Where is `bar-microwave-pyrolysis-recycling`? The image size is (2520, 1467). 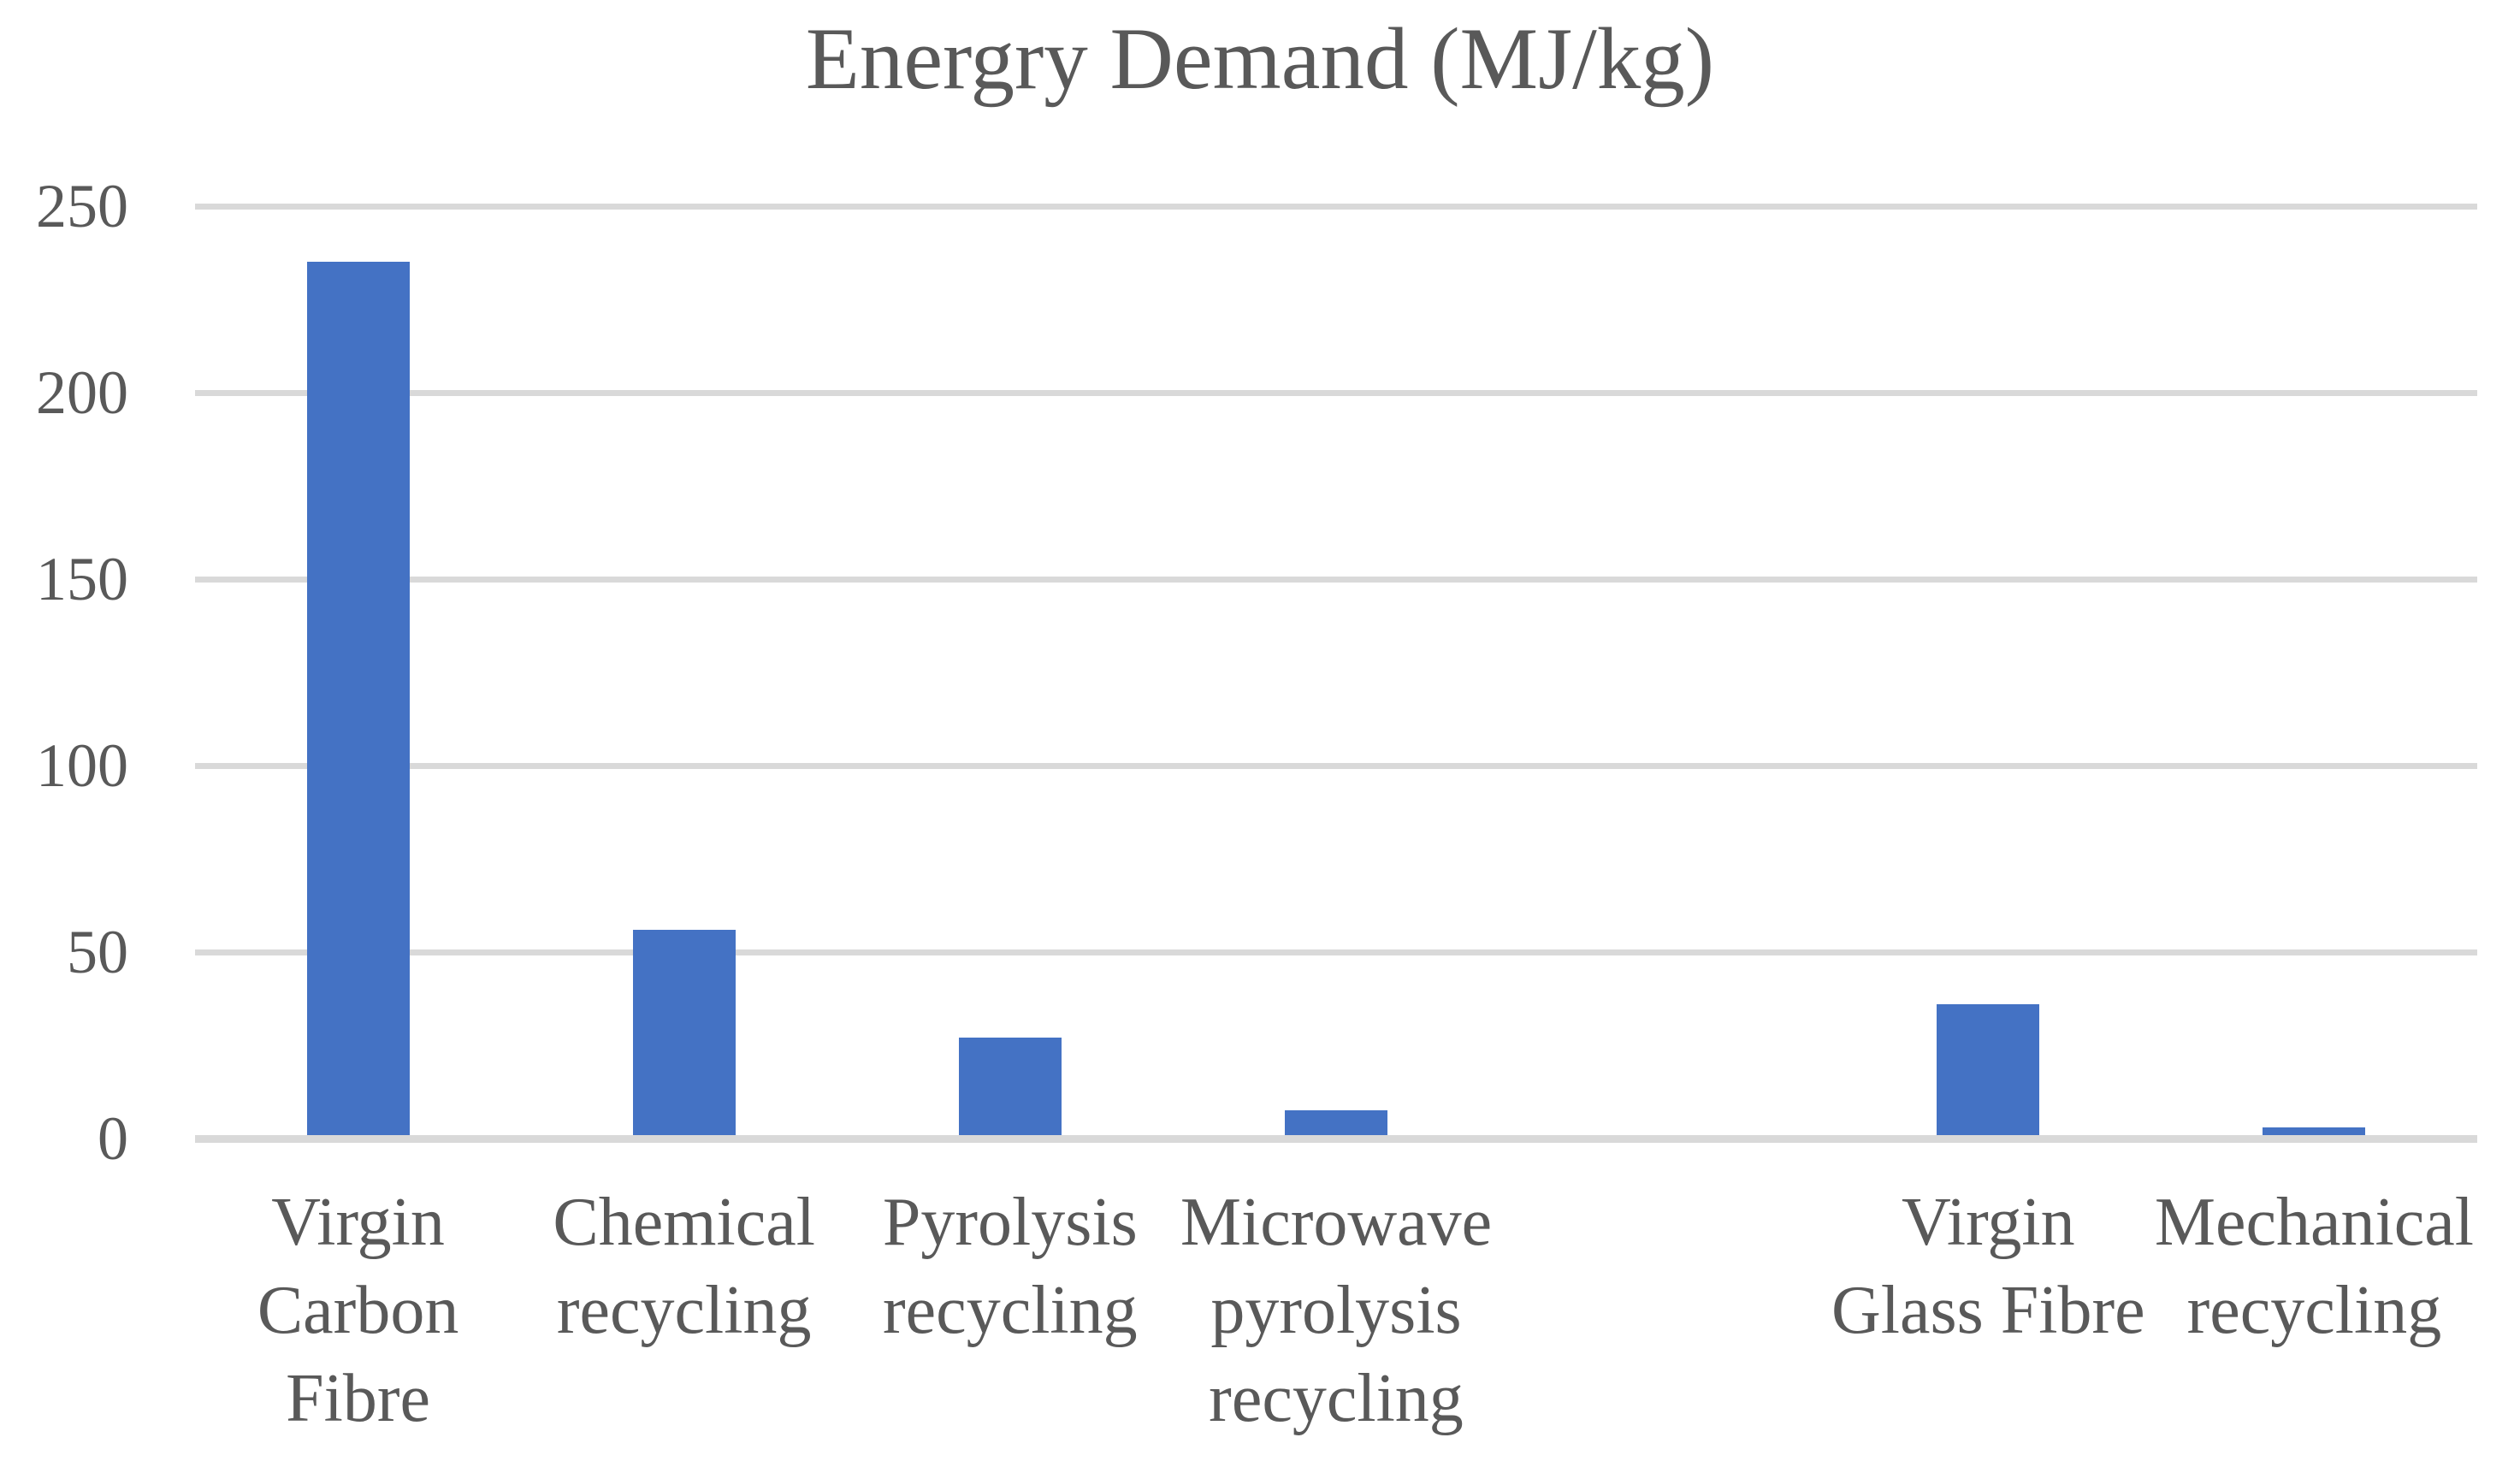 bar-microwave-pyrolysis-recycling is located at coordinates (1336, 1124).